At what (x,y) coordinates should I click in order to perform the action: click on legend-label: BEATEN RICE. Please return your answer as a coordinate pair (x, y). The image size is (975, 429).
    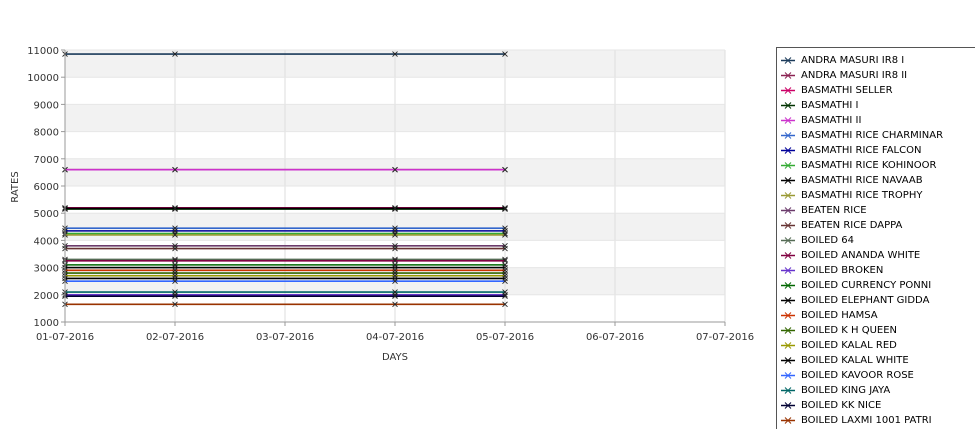
    Looking at the image, I should click on (834, 210).